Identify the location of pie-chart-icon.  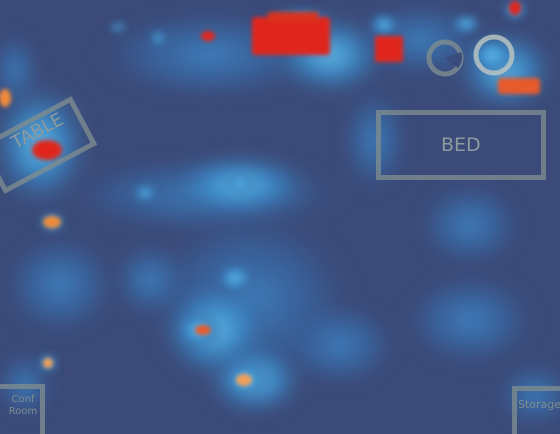
(445, 58).